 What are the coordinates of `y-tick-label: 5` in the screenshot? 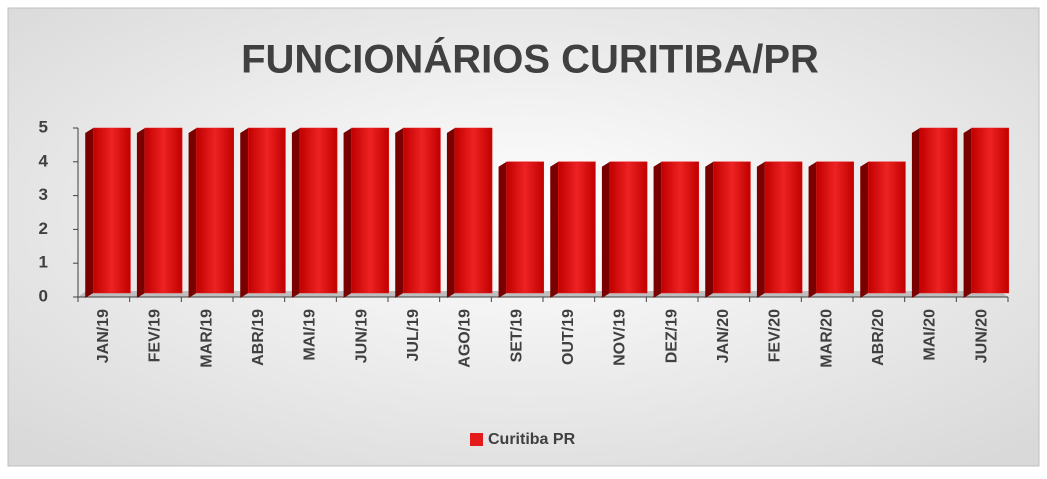 It's located at (43, 126).